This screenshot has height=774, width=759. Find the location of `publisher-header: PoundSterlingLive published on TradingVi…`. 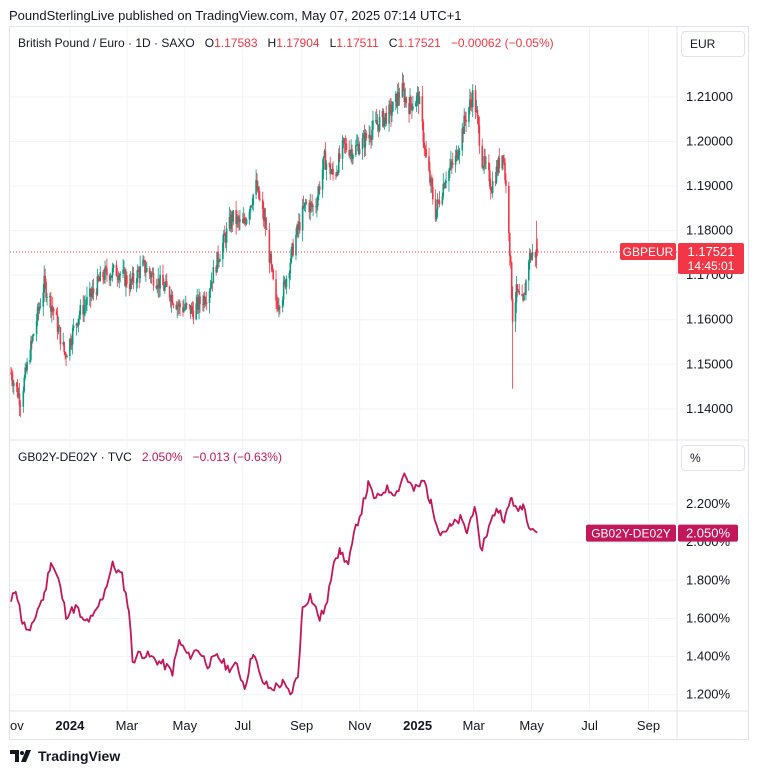

publisher-header: PoundSterlingLive published on TradingVi… is located at coordinates (235, 15).